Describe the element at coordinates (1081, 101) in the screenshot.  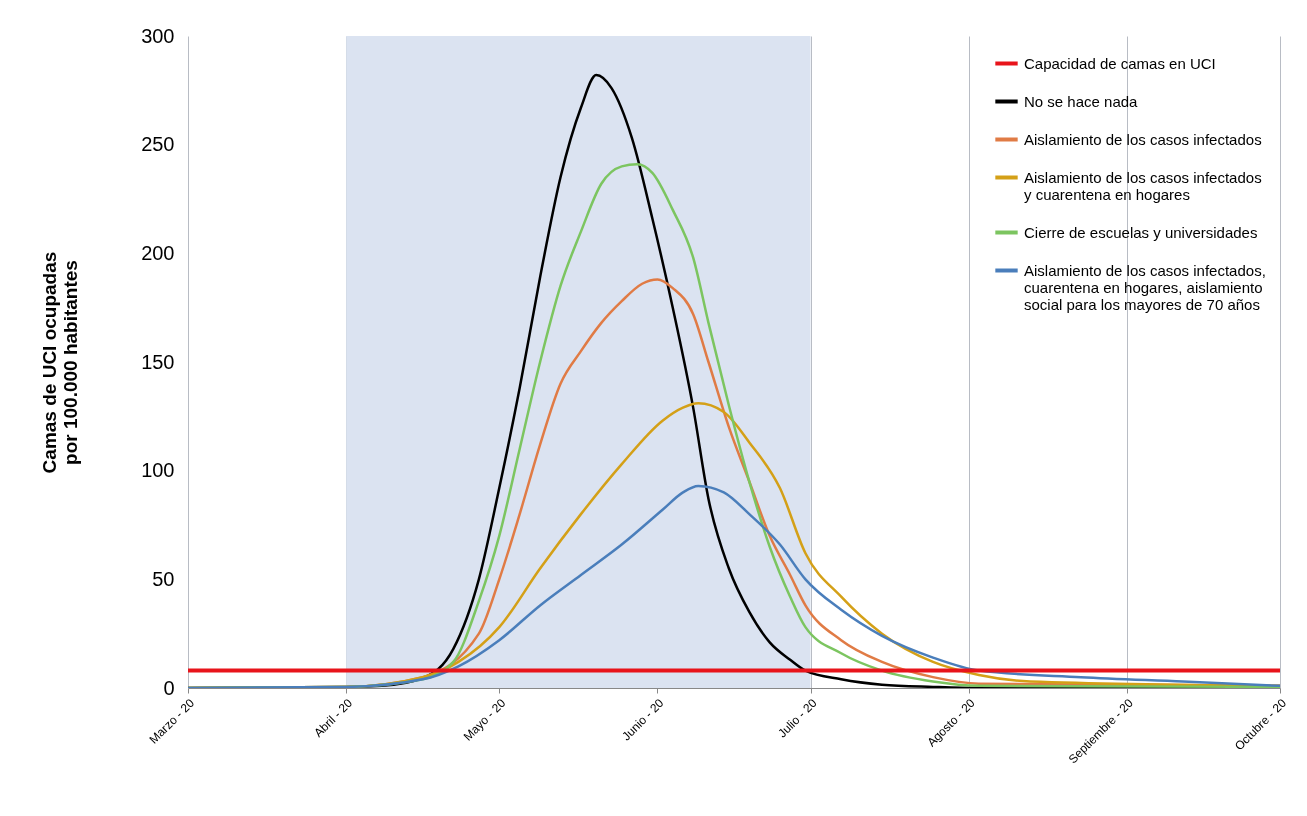
I see `legend-label: No se hace nada` at that location.